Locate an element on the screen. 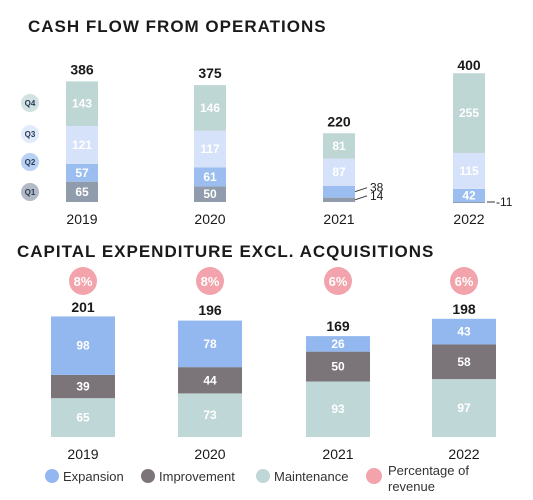 The width and height of the screenshot is (533, 500). bar-expansion-2020 is located at coordinates (210, 344).